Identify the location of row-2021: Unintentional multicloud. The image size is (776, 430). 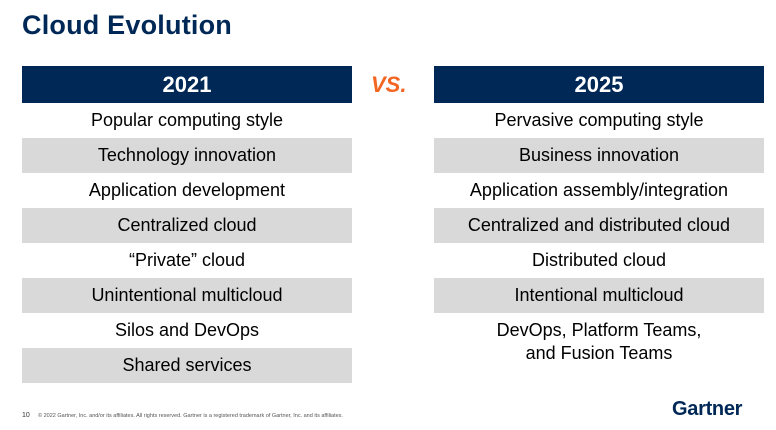
(187, 295).